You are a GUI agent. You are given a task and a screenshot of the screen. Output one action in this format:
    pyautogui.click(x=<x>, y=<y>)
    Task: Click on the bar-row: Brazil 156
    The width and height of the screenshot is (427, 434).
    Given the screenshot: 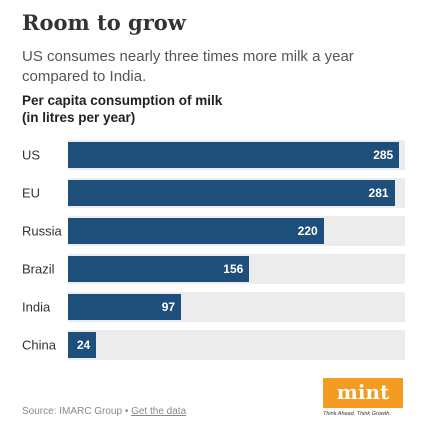 What is the action you would take?
    pyautogui.click(x=213, y=269)
    